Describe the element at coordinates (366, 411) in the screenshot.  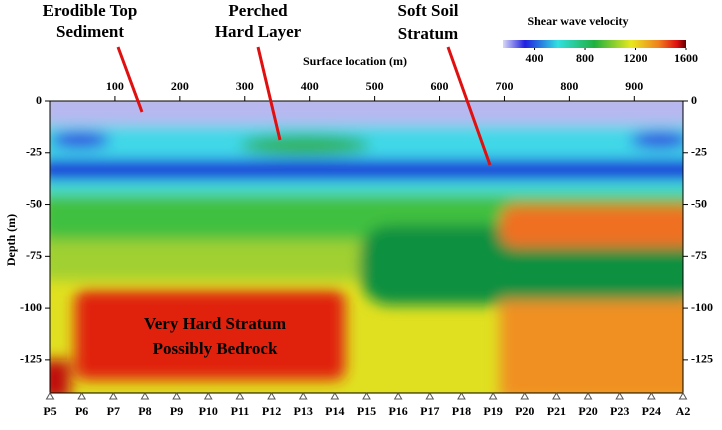
I see `station-label: P15` at that location.